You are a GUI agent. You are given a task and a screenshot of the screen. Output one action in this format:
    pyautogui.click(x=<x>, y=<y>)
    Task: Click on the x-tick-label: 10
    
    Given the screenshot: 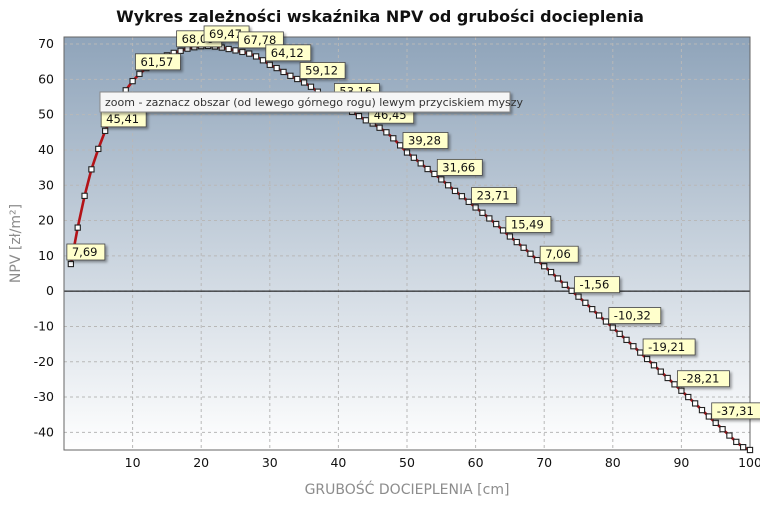 What is the action you would take?
    pyautogui.click(x=133, y=462)
    